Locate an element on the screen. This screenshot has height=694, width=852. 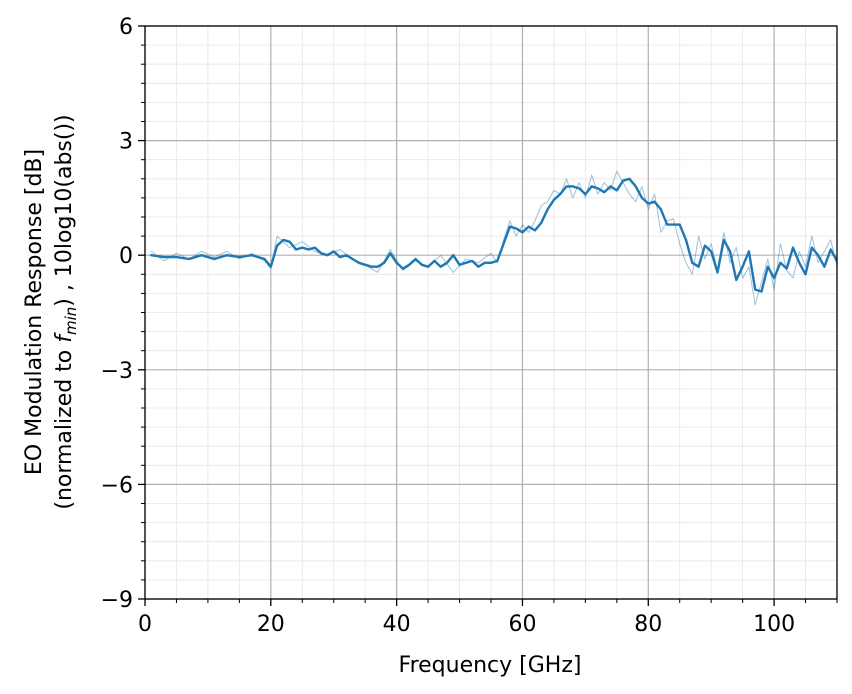
x-tick-label: 0 is located at coordinates (145, 624).